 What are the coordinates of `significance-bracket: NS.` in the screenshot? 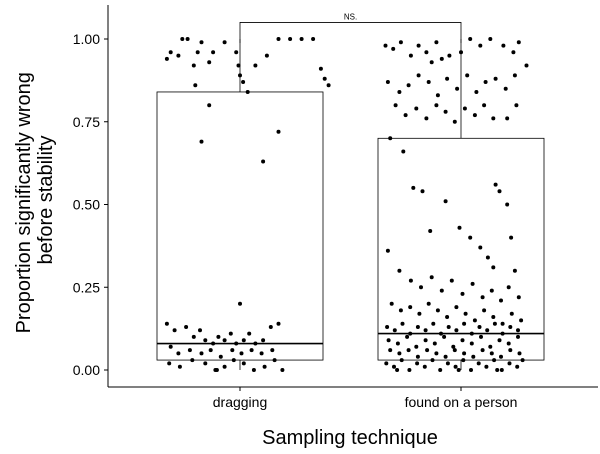 It's located at (350, 27).